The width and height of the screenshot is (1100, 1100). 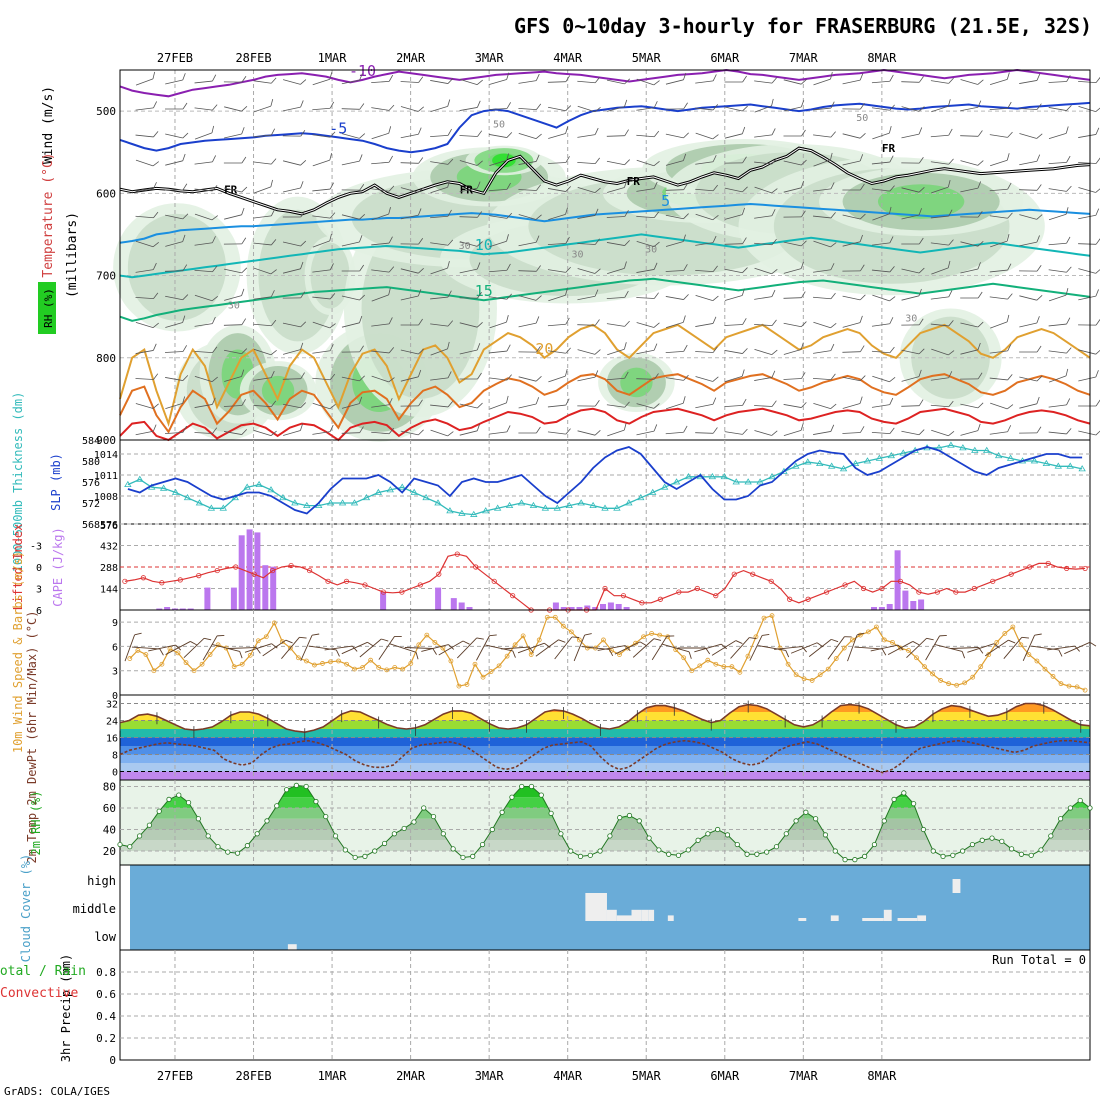 I want to click on precip-tick-label: 0.2, so click(x=106, y=1038).